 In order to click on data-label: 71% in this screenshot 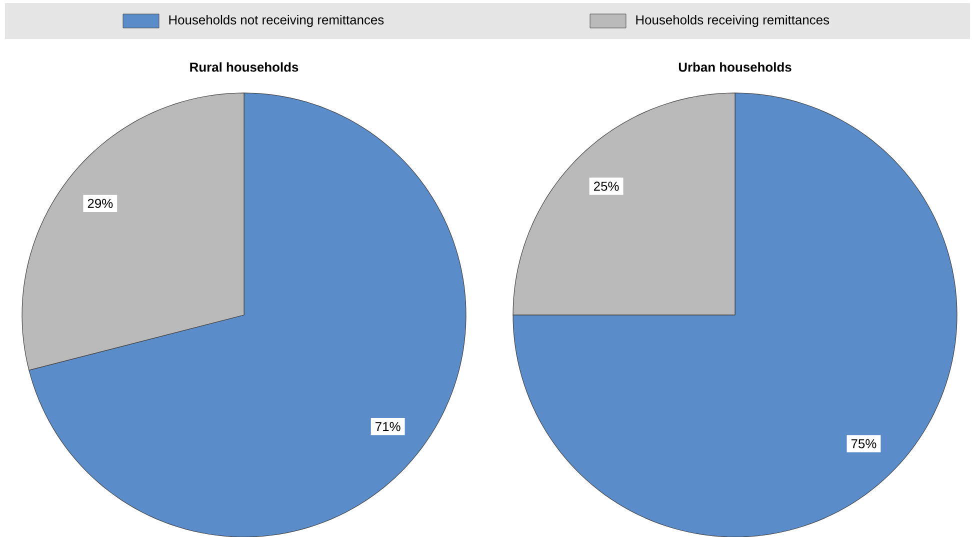, I will do `click(388, 426)`.